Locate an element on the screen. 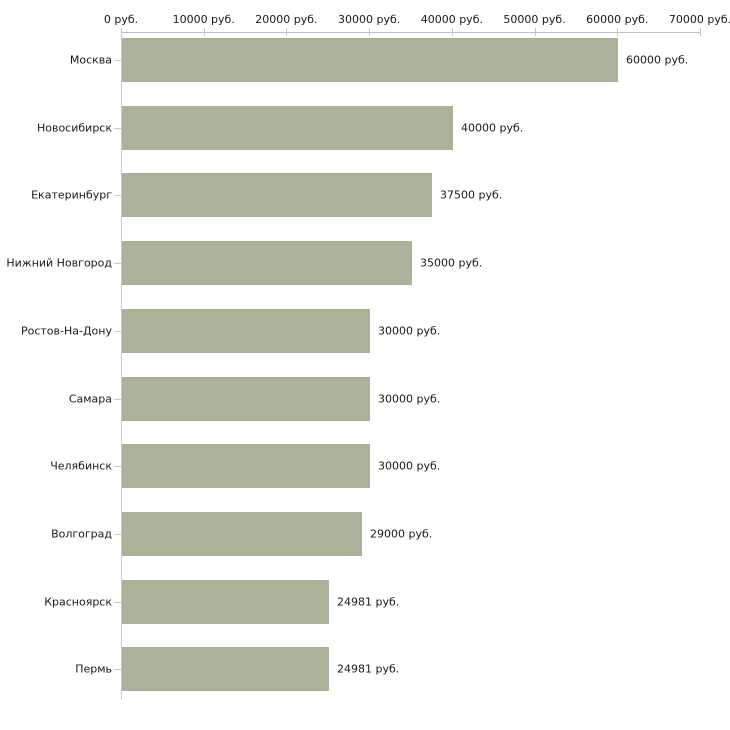  x-axis-tick-label: 20000 руб. is located at coordinates (286, 19).